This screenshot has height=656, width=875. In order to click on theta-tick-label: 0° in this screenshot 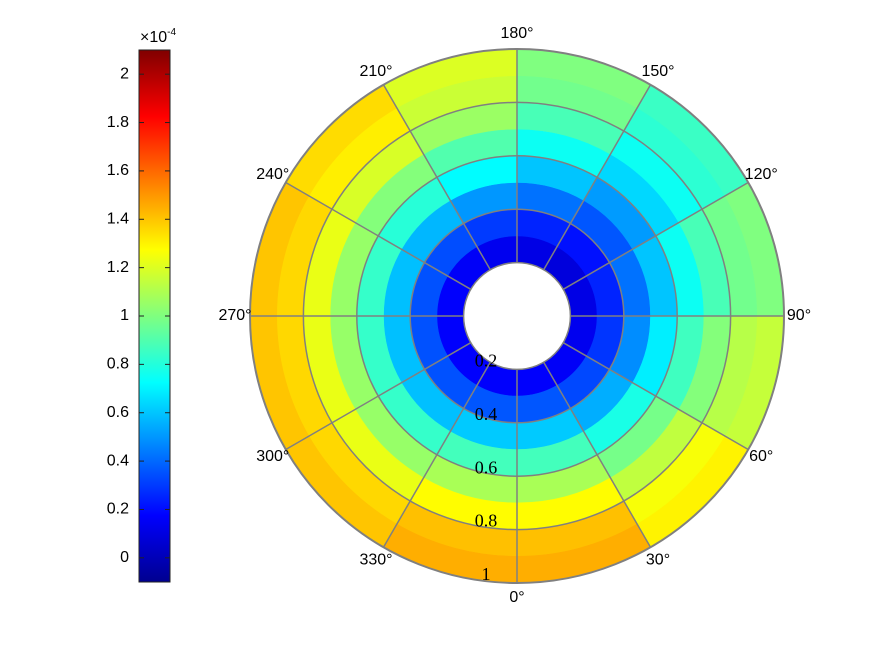, I will do `click(516, 597)`.